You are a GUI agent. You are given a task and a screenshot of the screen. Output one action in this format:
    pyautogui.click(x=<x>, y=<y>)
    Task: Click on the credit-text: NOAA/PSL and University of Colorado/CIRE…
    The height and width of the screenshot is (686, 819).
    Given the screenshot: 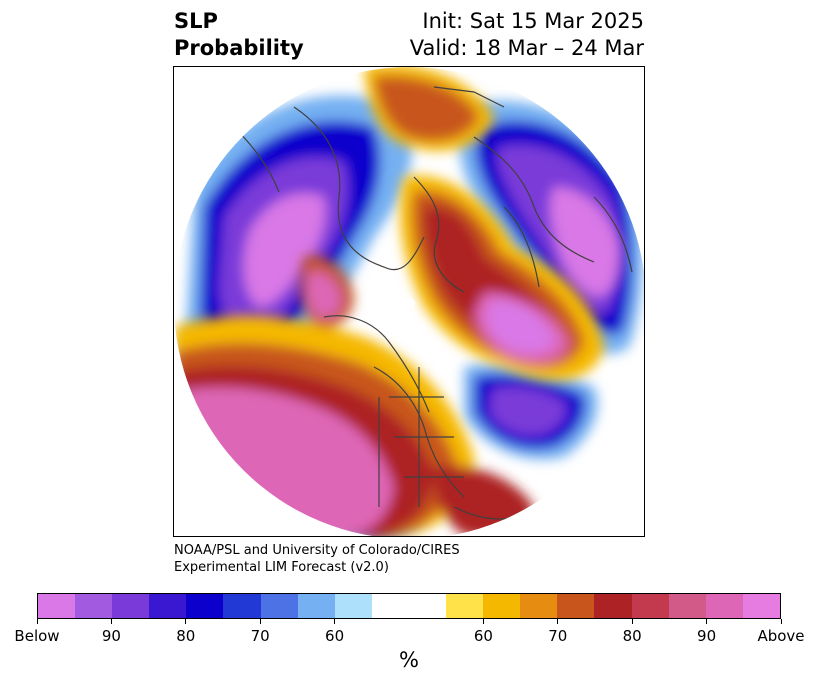 What is the action you would take?
    pyautogui.click(x=317, y=559)
    